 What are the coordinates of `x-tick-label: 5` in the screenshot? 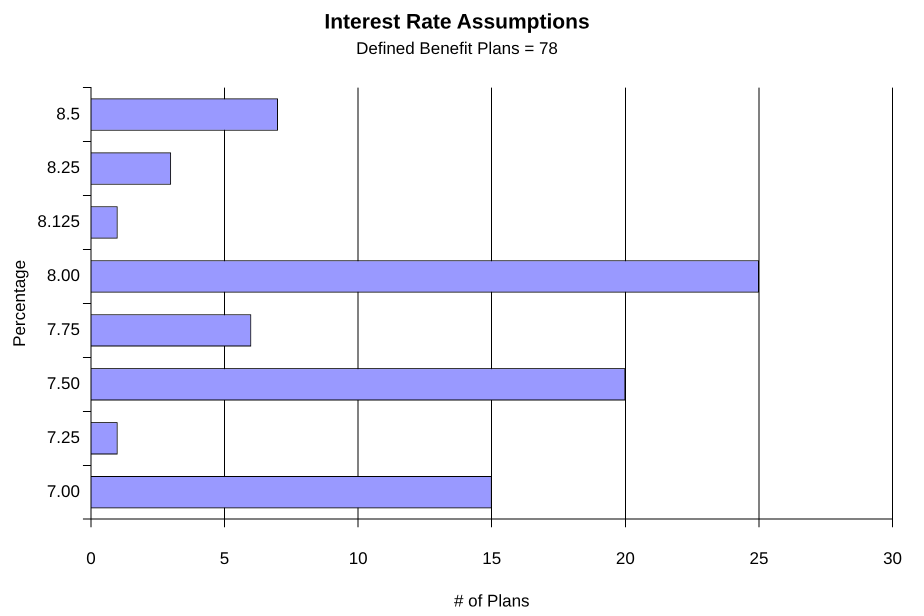 It's located at (225, 558).